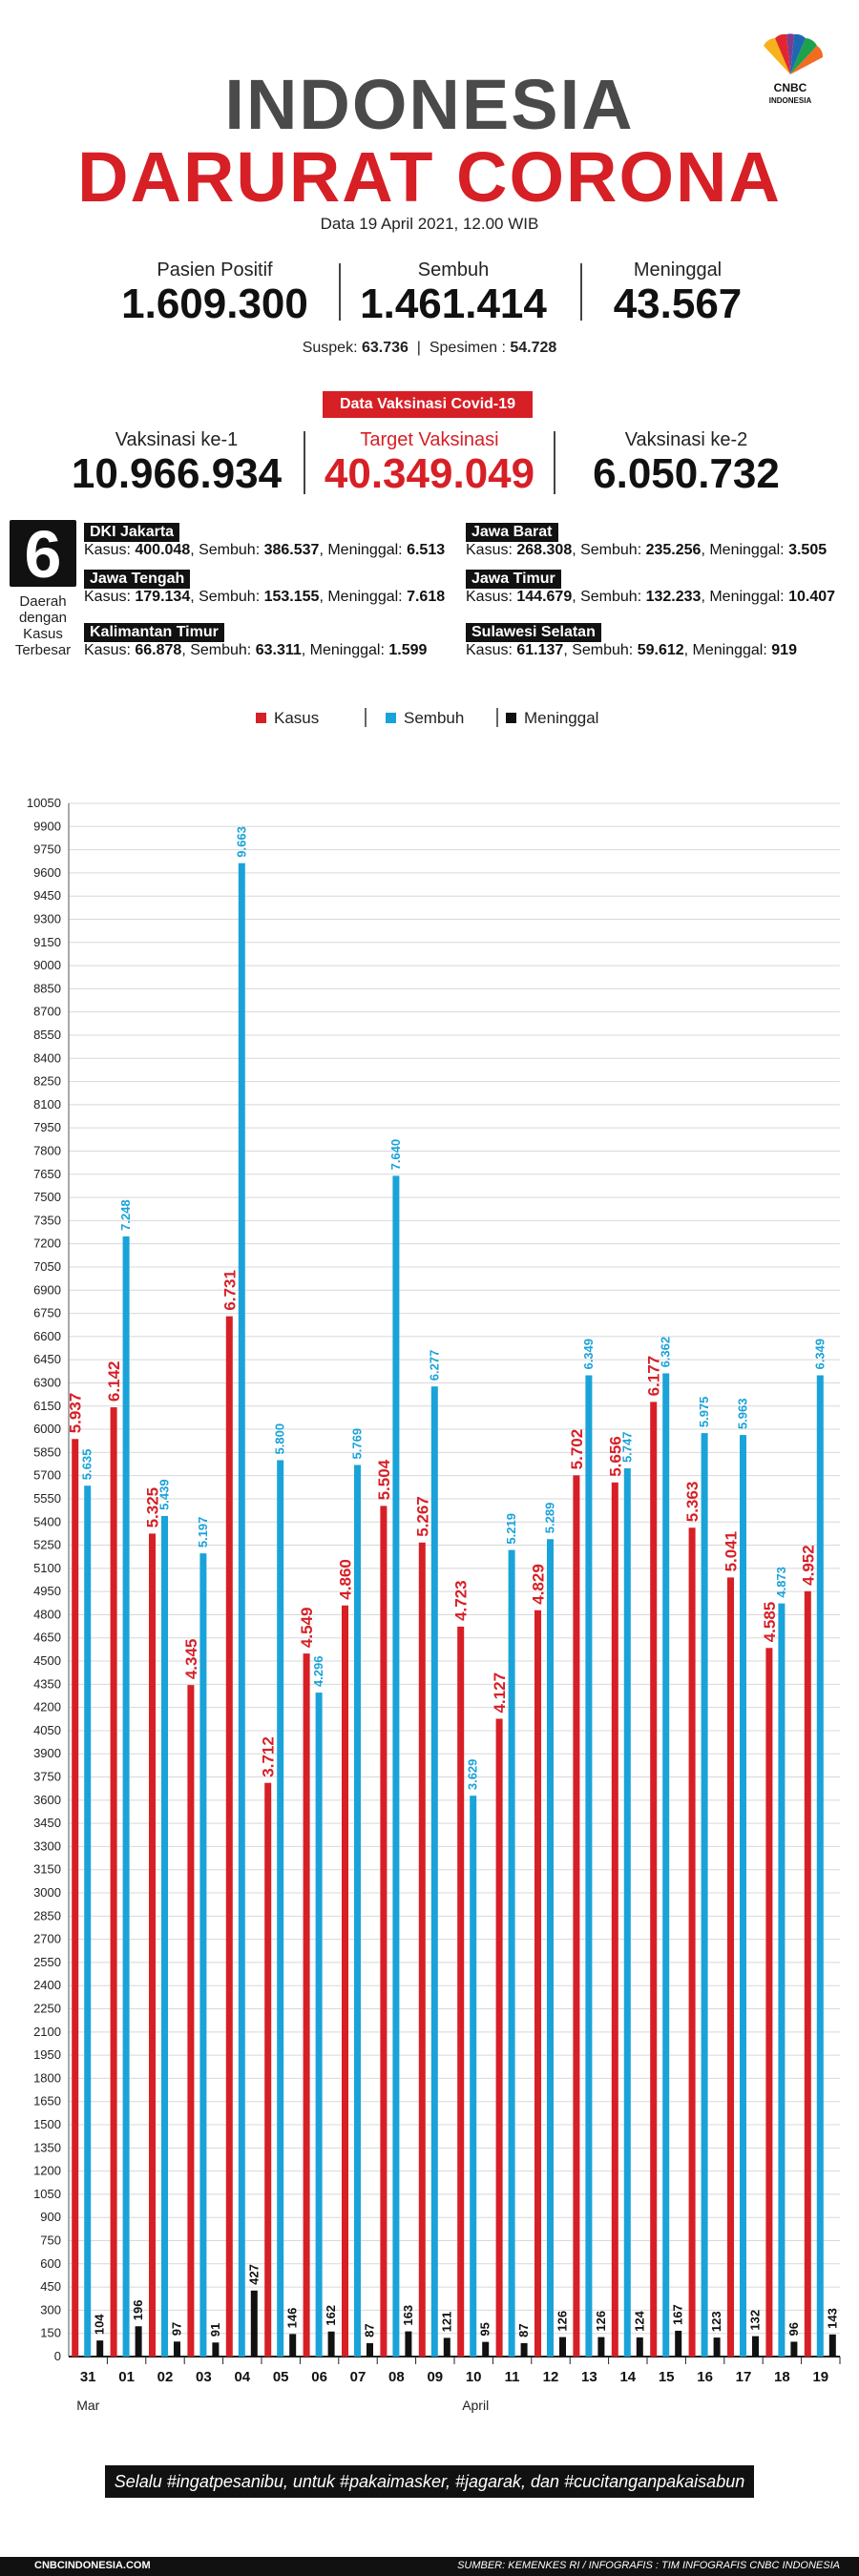 This screenshot has width=859, height=2576. Describe the element at coordinates (214, 303) in the screenshot. I see `positif-value: 1.609.300` at that location.